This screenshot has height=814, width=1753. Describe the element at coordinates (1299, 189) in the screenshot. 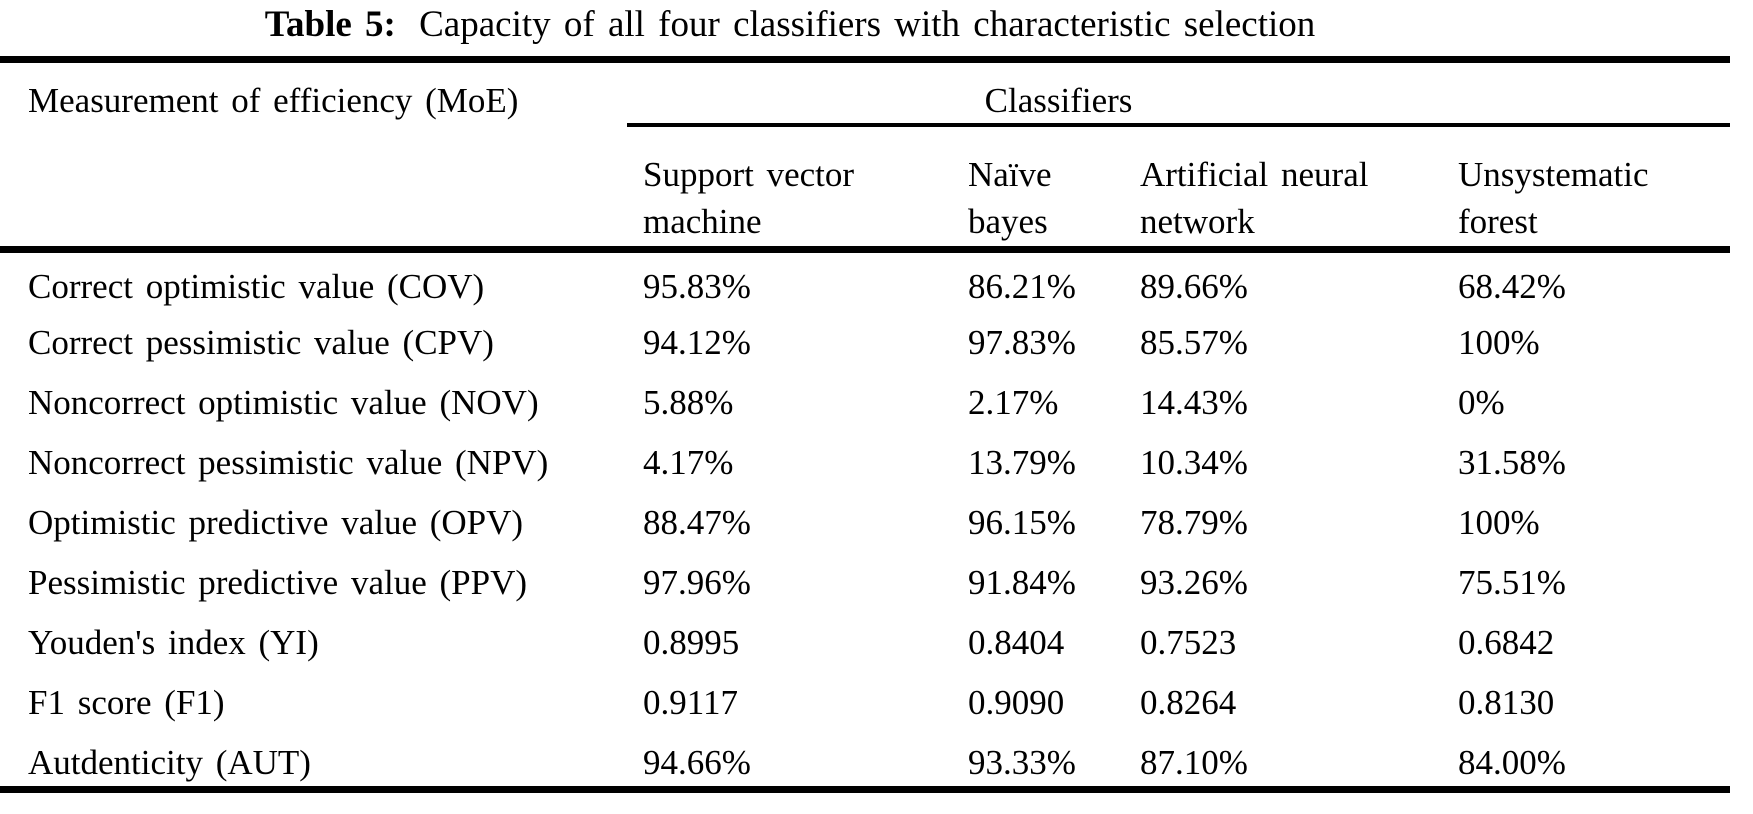

I see `column-header-artificial-neural-network: Artificial neural network` at that location.